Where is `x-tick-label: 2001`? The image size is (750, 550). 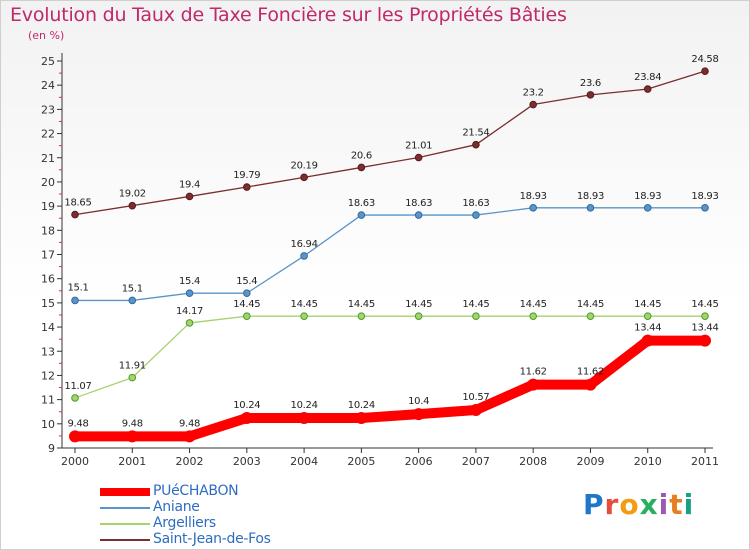 x-tick-label: 2001 is located at coordinates (132, 461).